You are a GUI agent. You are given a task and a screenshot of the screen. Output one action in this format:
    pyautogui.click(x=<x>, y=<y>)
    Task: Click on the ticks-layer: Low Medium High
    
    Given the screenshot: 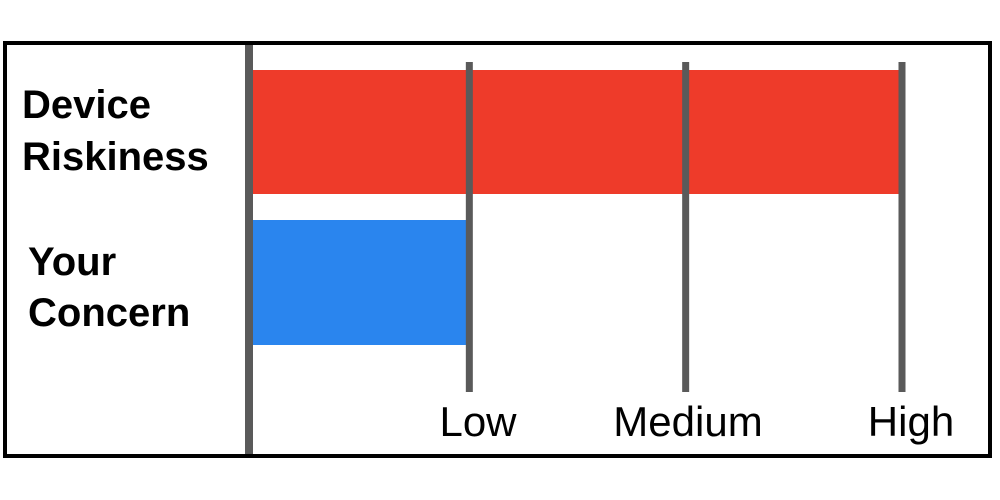 What is the action you would take?
    pyautogui.click(x=696, y=421)
    